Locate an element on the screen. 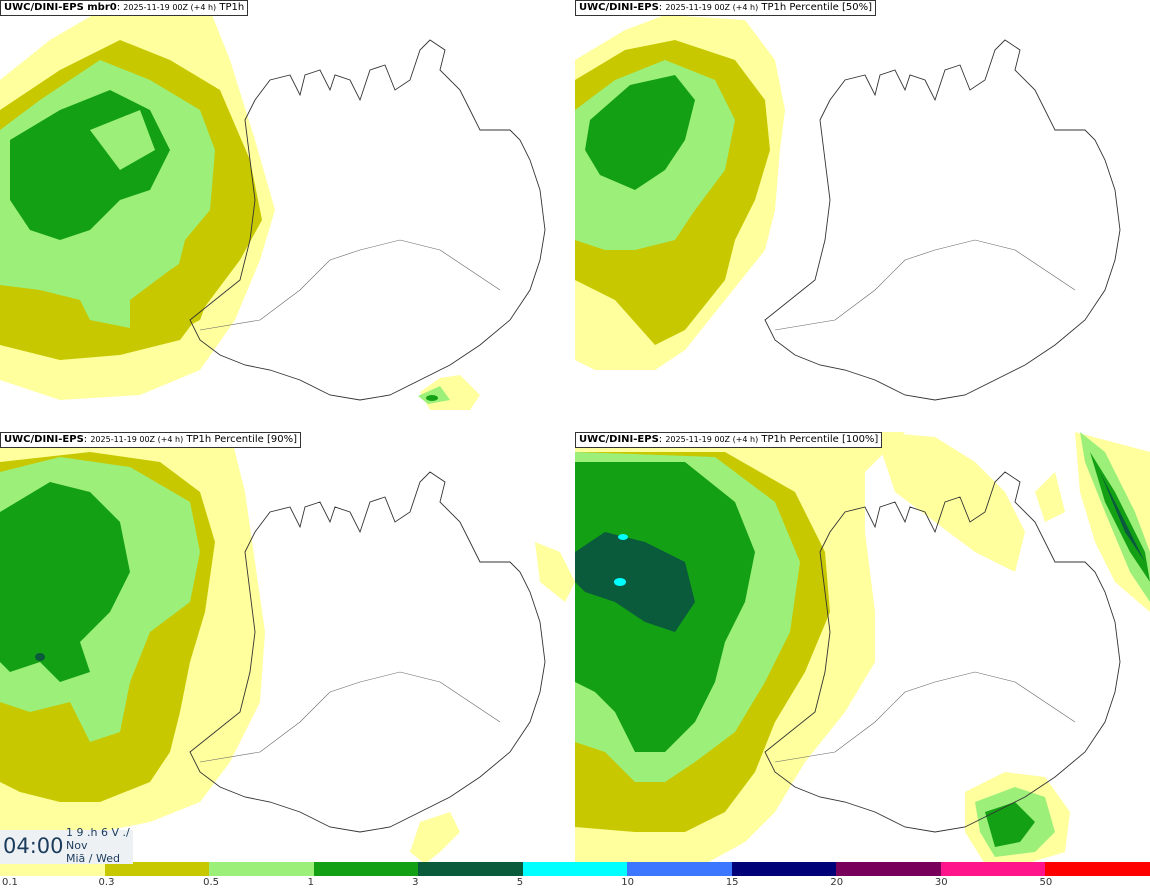 The image size is (1150, 891). legend-tick-label: 0.1 is located at coordinates (10, 882).